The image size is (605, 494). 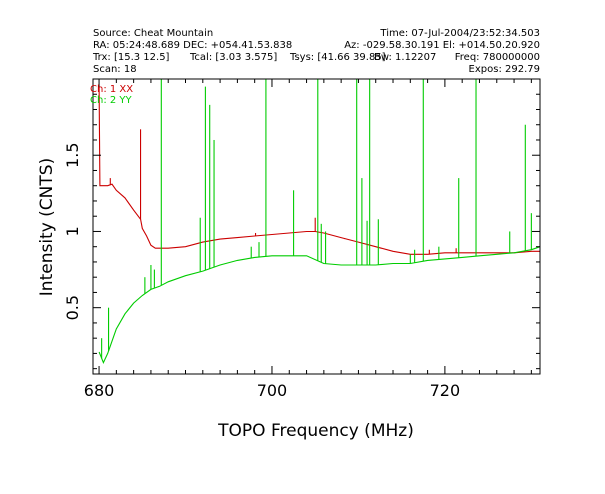 I want to click on header-time: Time: 07-Jul-2004/23:52:34.503, so click(x=459, y=33).